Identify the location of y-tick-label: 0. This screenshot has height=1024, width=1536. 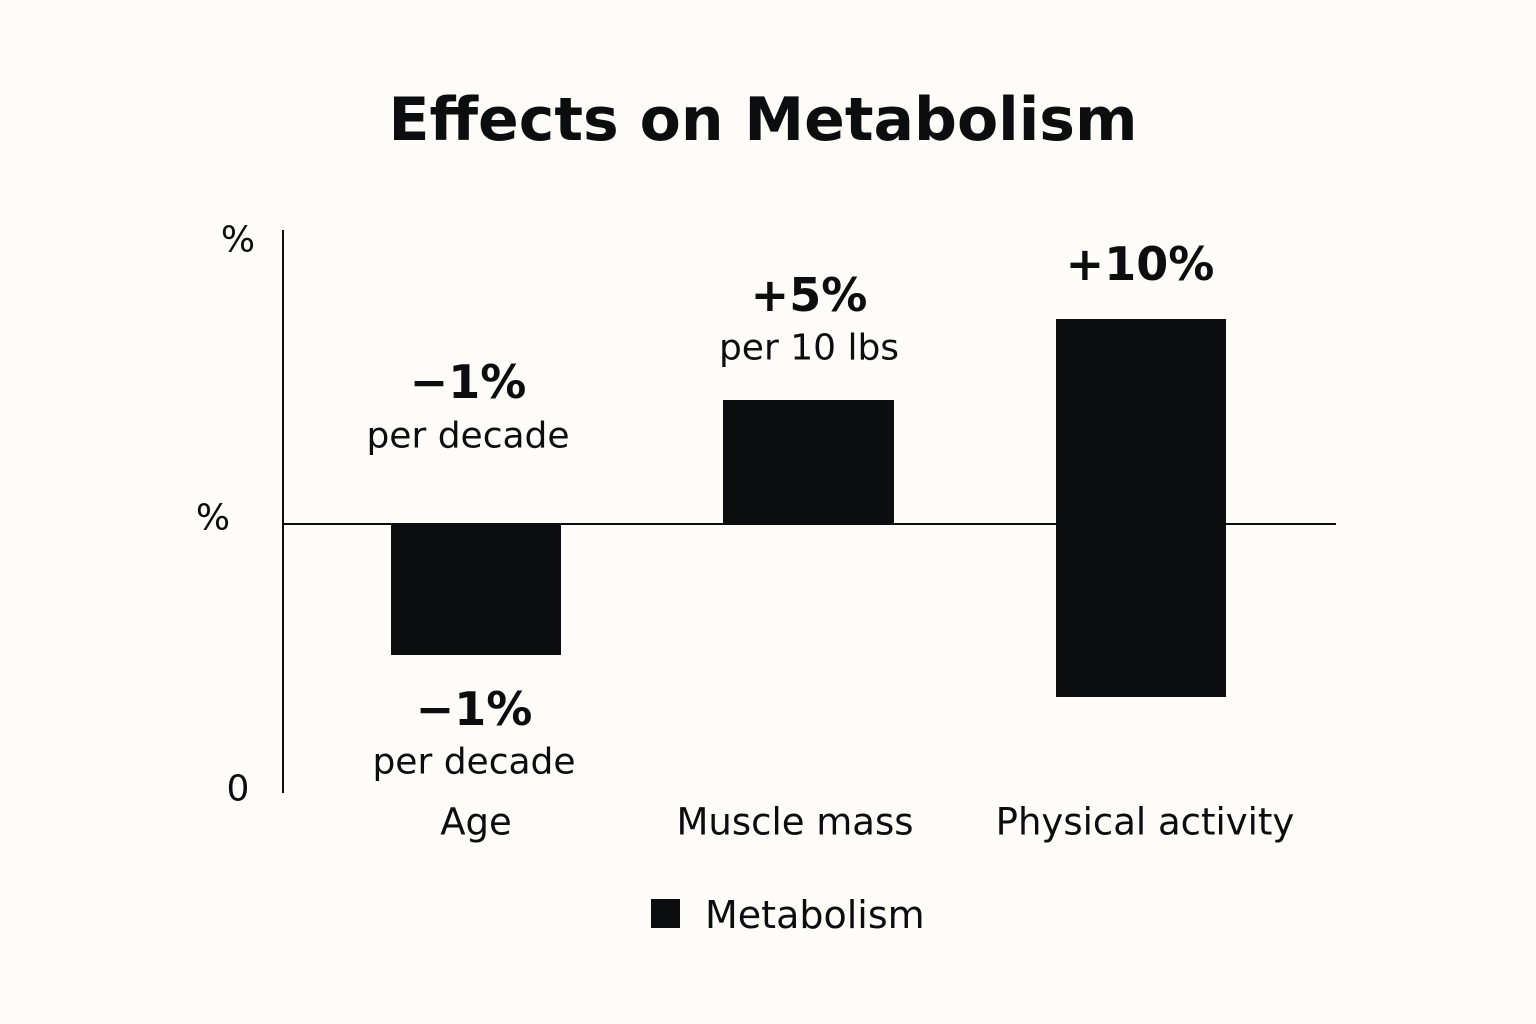
(238, 789).